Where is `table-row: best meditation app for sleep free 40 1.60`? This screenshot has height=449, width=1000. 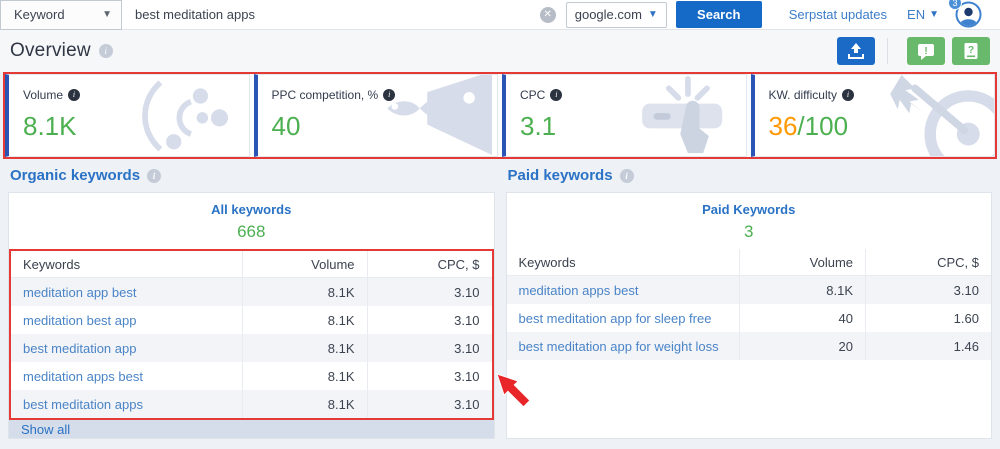
table-row: best meditation app for sleep free 40 1.60 is located at coordinates (749, 318).